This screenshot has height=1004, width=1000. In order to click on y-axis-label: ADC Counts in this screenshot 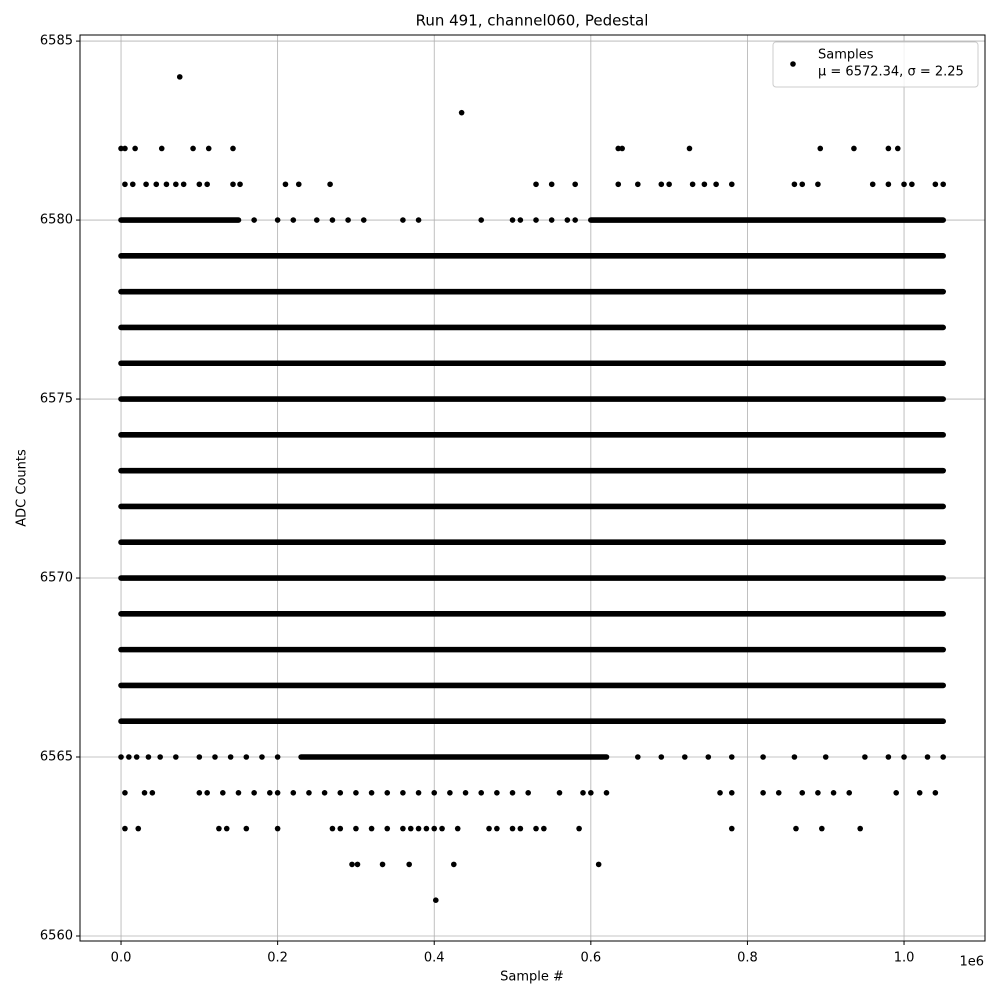, I will do `click(22, 488)`.